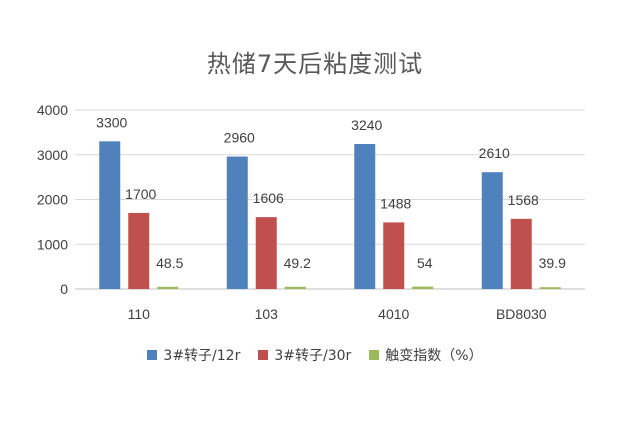  What do you see at coordinates (139, 314) in the screenshot?
I see `x-tick-label: 110` at bounding box center [139, 314].